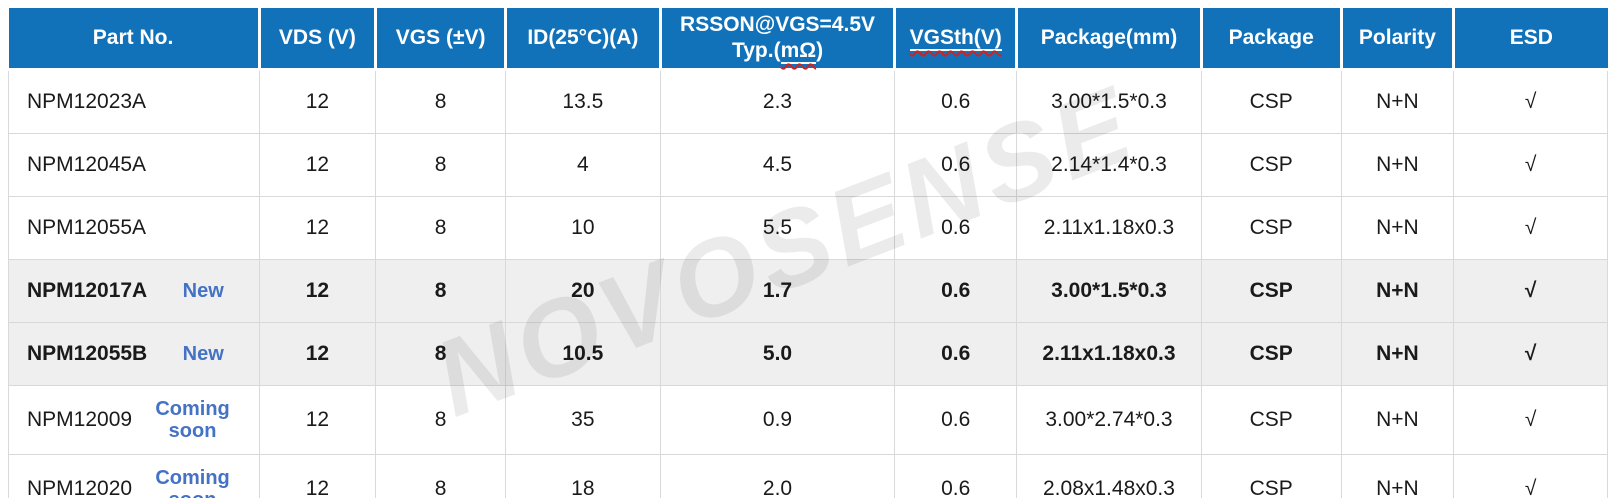 Image resolution: width=1616 pixels, height=498 pixels. I want to click on header-vgsth: VGSth(V), so click(956, 39).